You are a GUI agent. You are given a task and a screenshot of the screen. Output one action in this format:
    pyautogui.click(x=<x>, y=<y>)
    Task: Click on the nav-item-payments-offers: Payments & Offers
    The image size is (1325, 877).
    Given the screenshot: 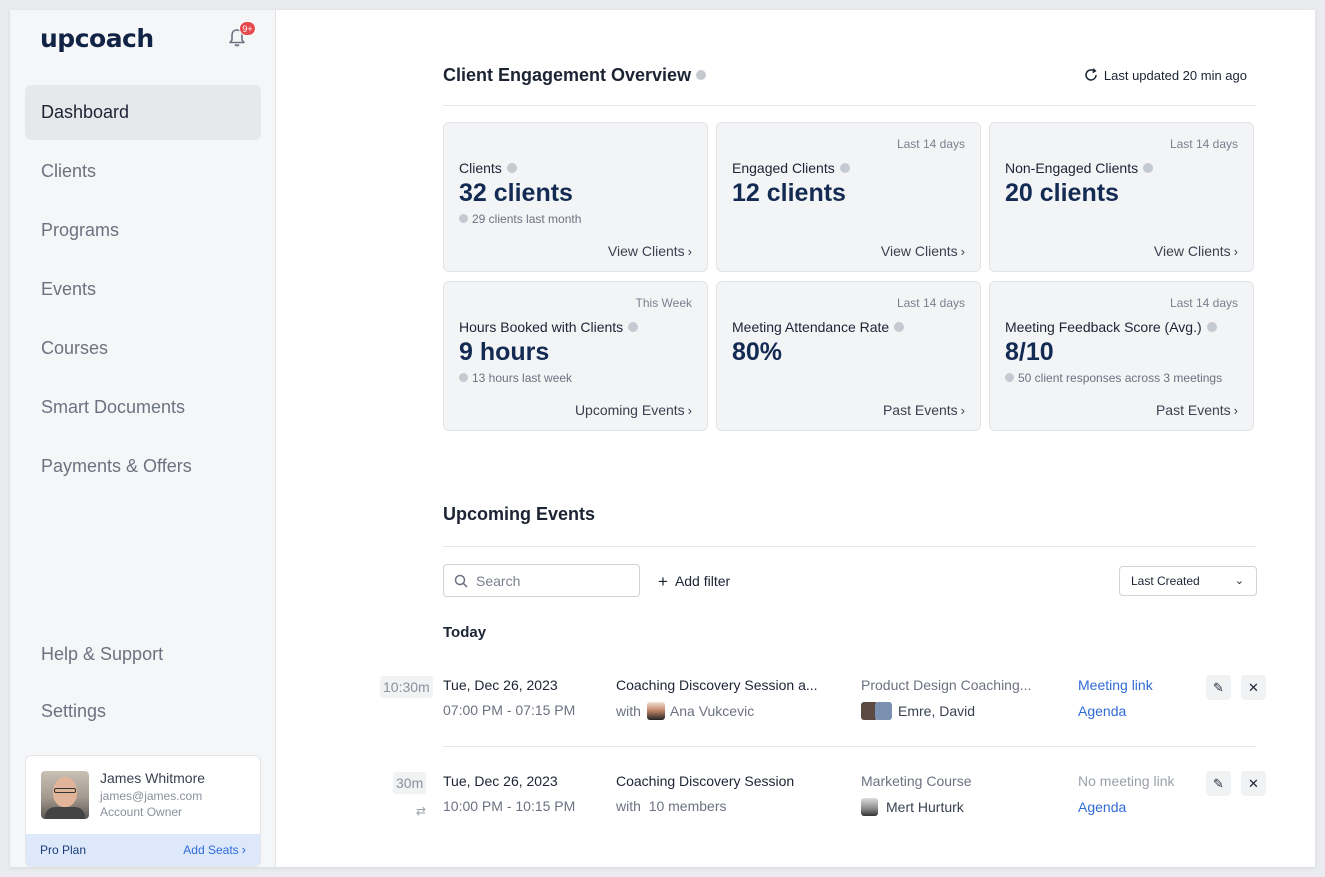 What is the action you would take?
    pyautogui.click(x=116, y=466)
    